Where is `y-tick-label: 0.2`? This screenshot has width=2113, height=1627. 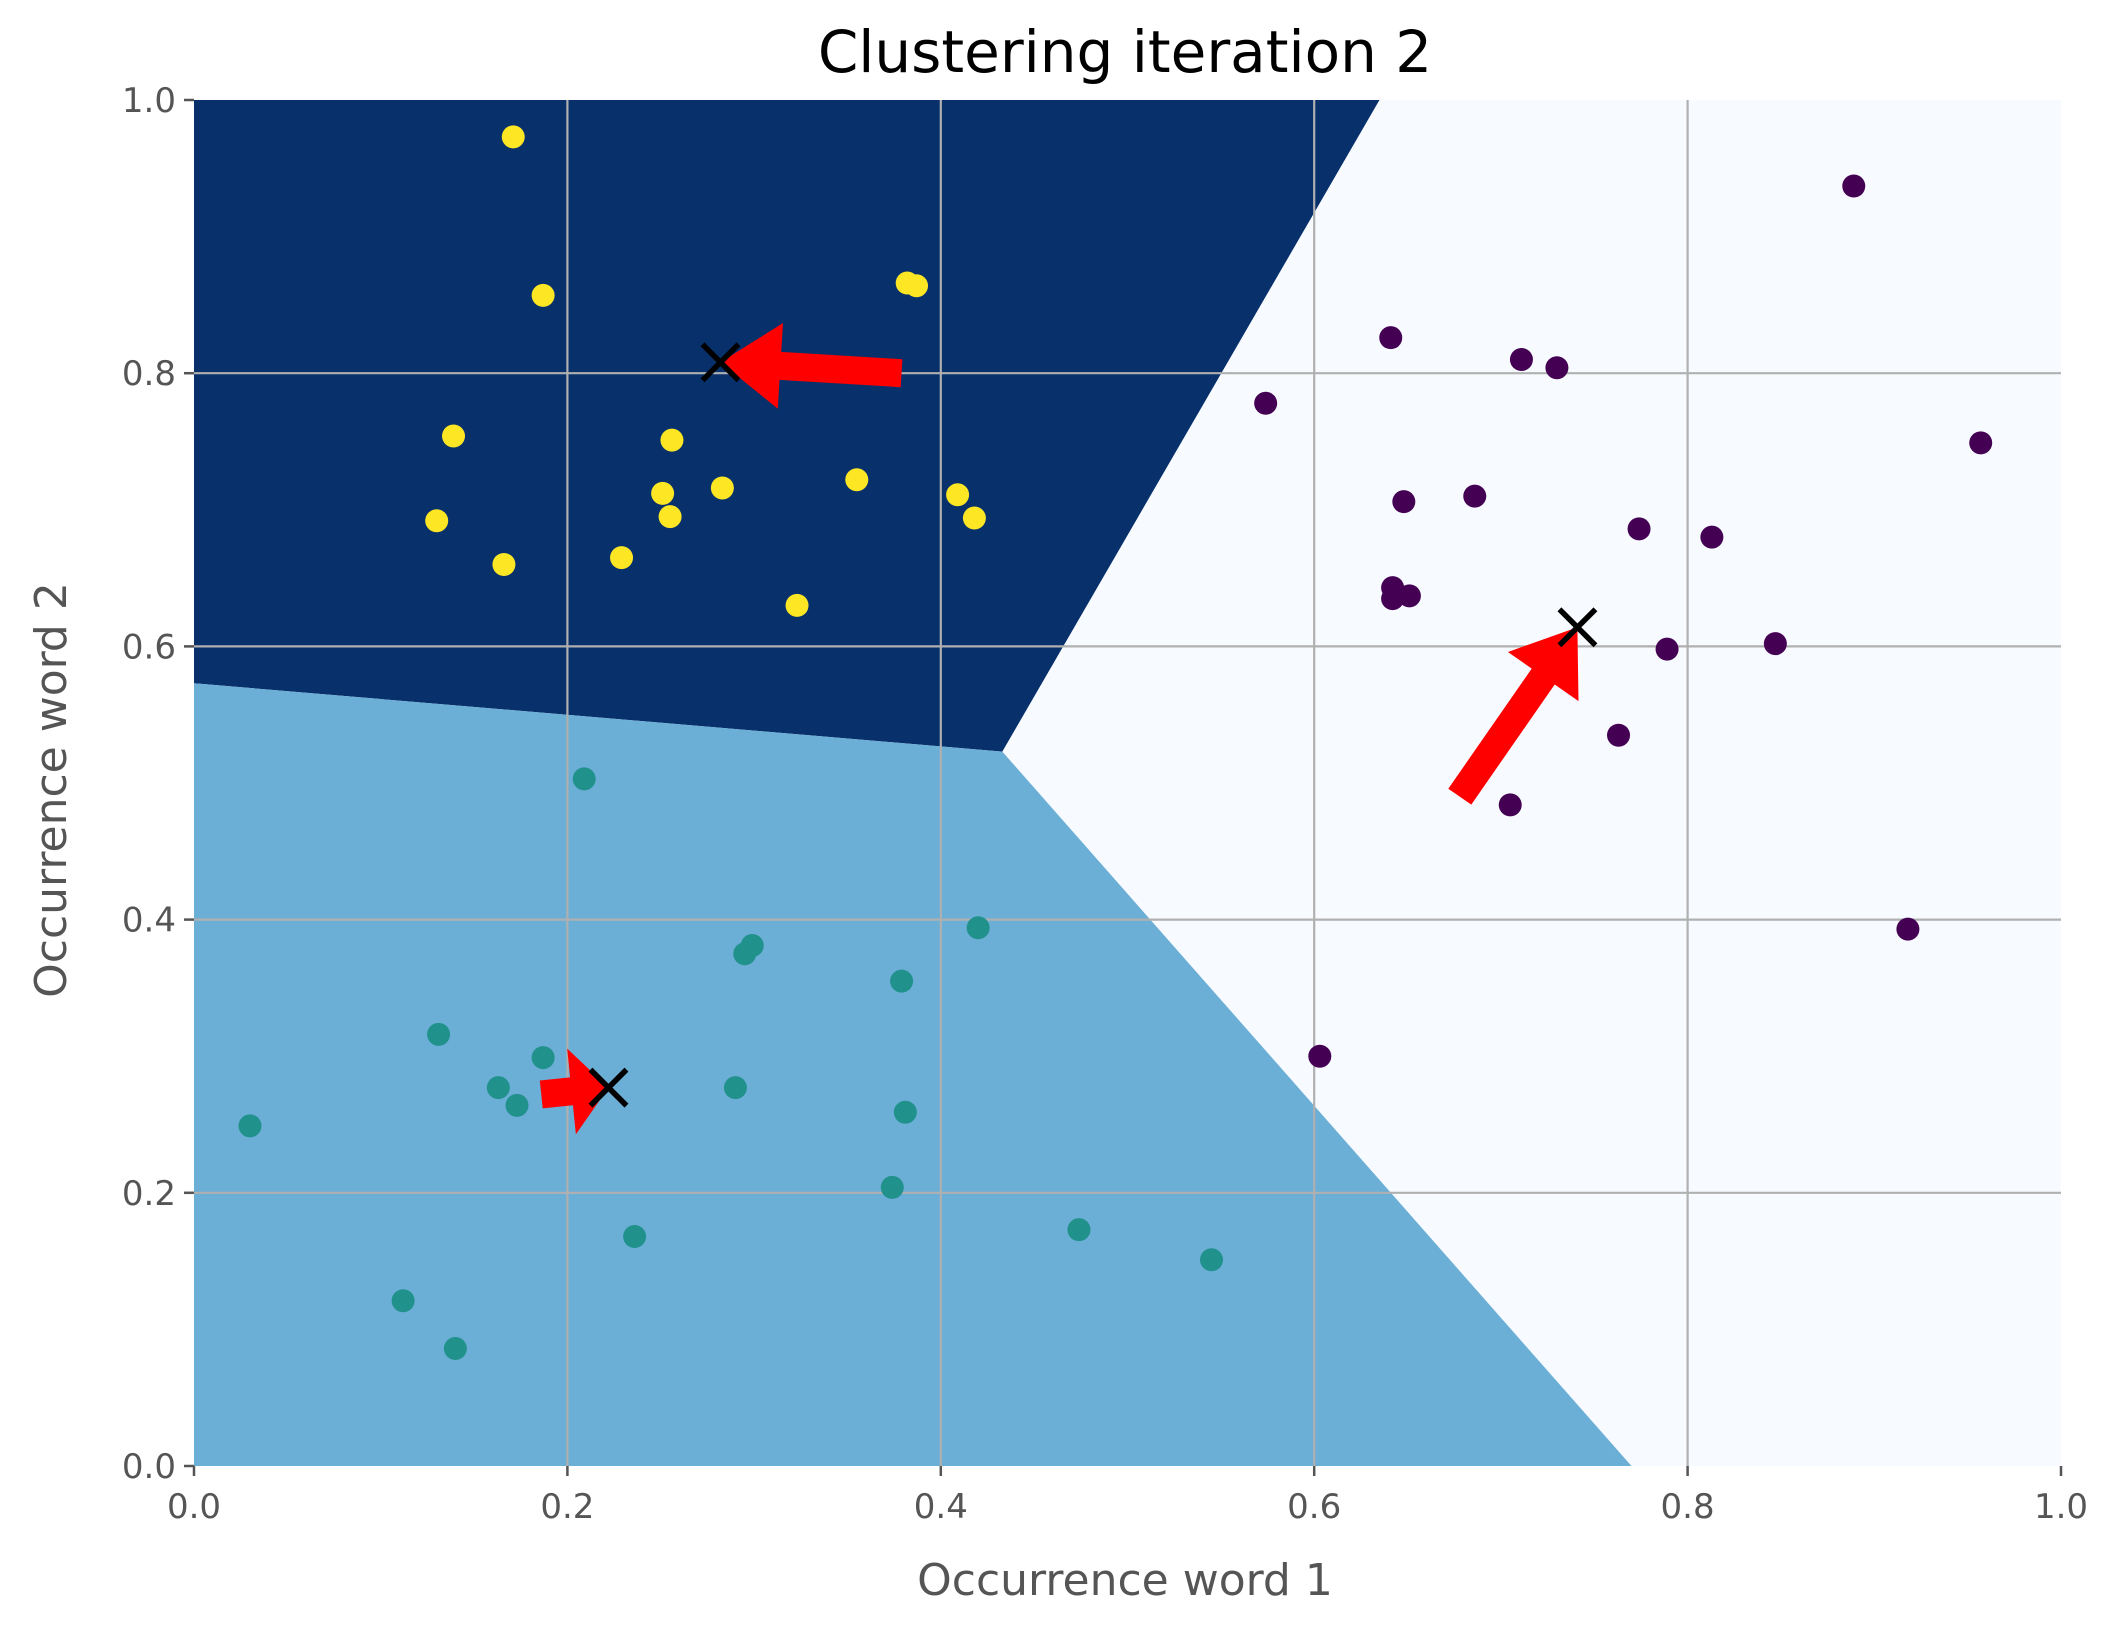
y-tick-label: 0.2 is located at coordinates (149, 1194).